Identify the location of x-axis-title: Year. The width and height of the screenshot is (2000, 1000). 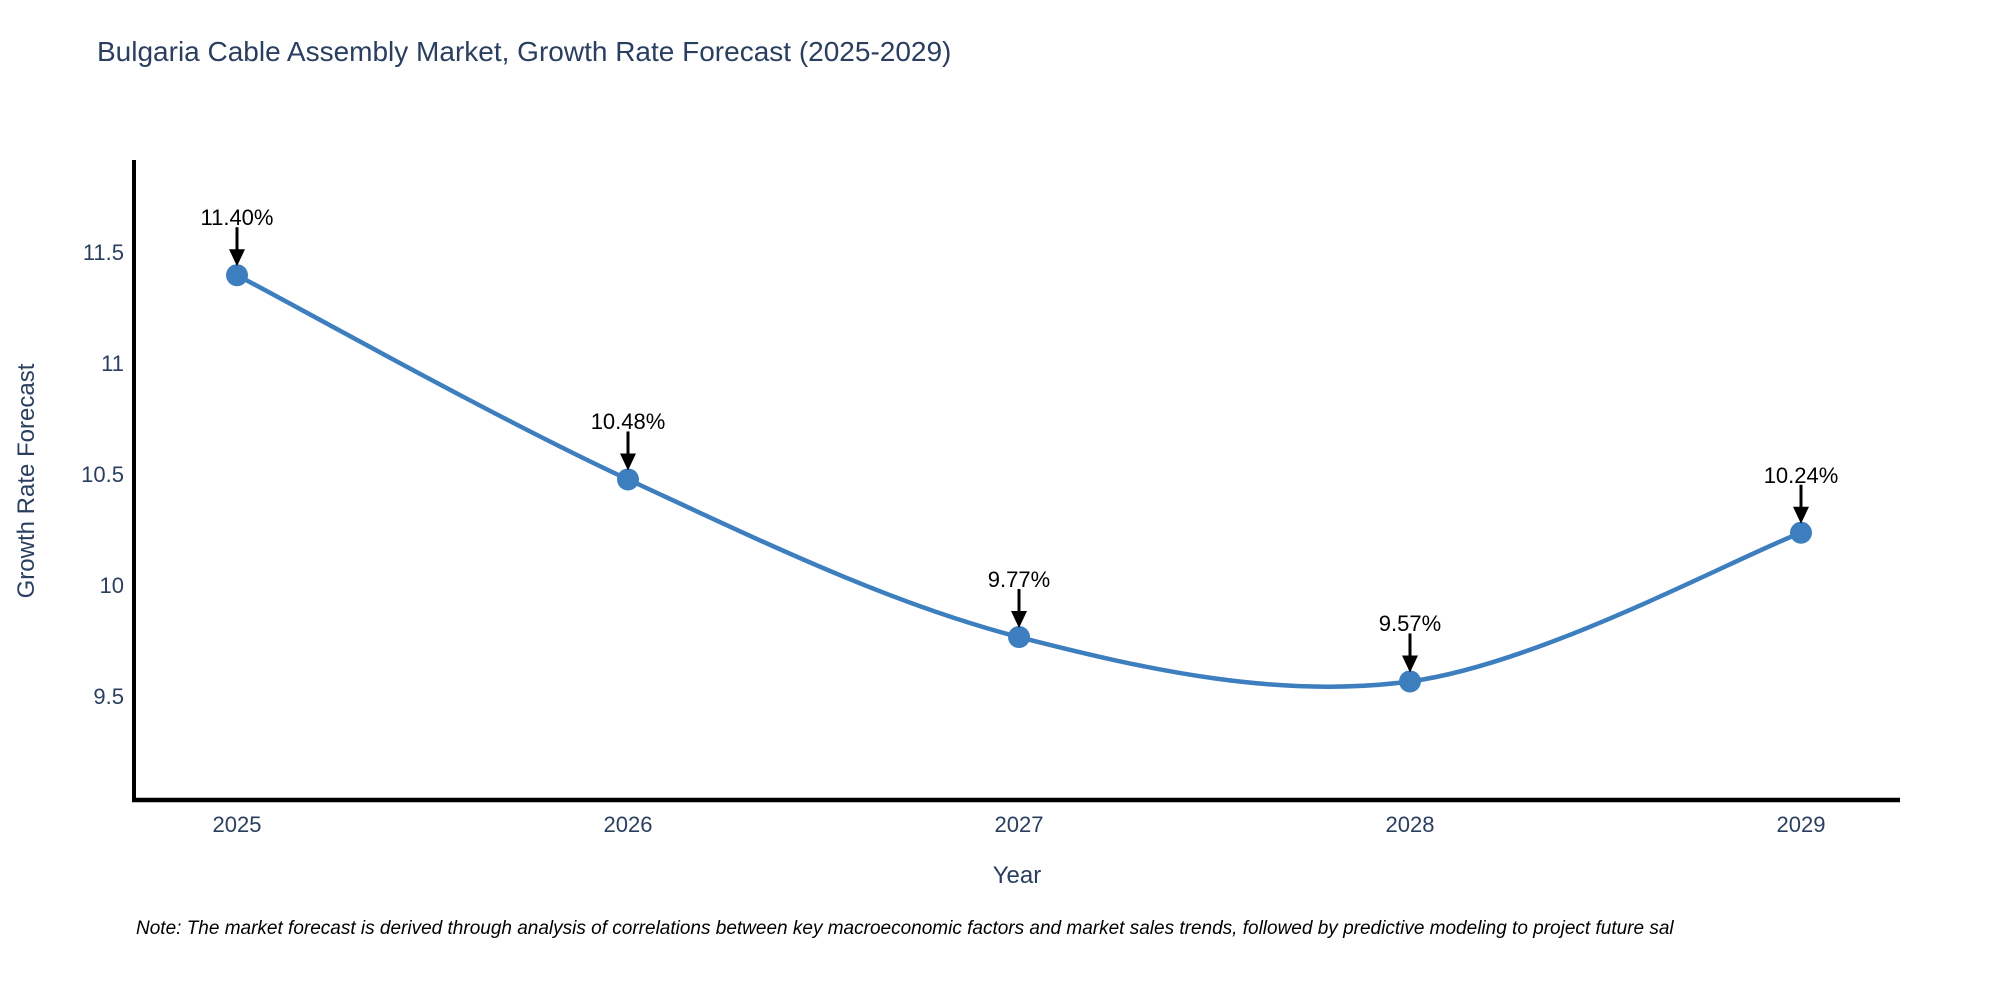
(1017, 875).